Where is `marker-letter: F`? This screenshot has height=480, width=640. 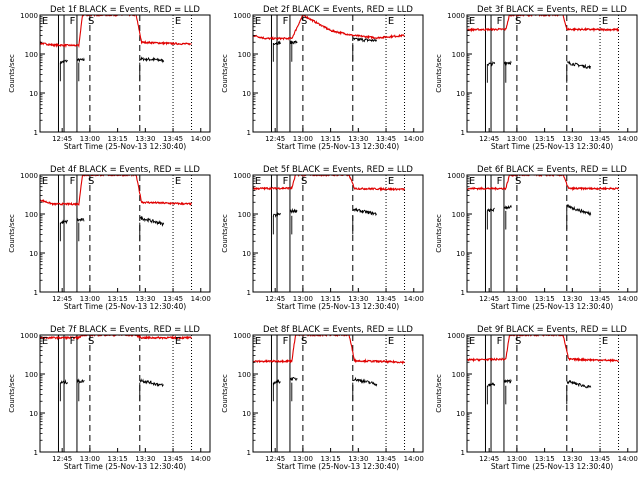
marker-letter: F is located at coordinates (73, 181).